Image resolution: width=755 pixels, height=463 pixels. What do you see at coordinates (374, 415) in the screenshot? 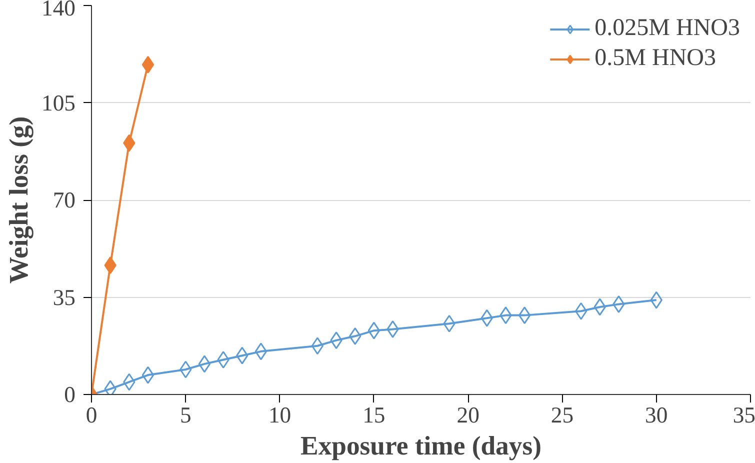
I see `x-tick-label: 15` at bounding box center [374, 415].